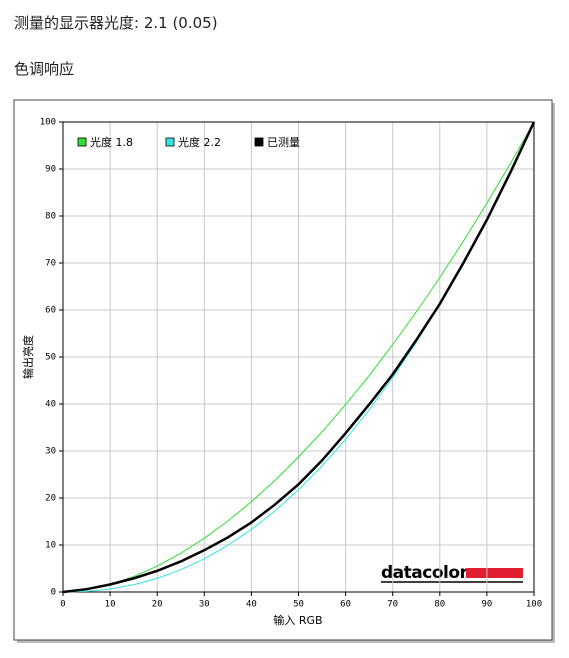 The height and width of the screenshot is (658, 569). Describe the element at coordinates (111, 142) in the screenshot. I see `legend-label: 光度 1.8` at that location.